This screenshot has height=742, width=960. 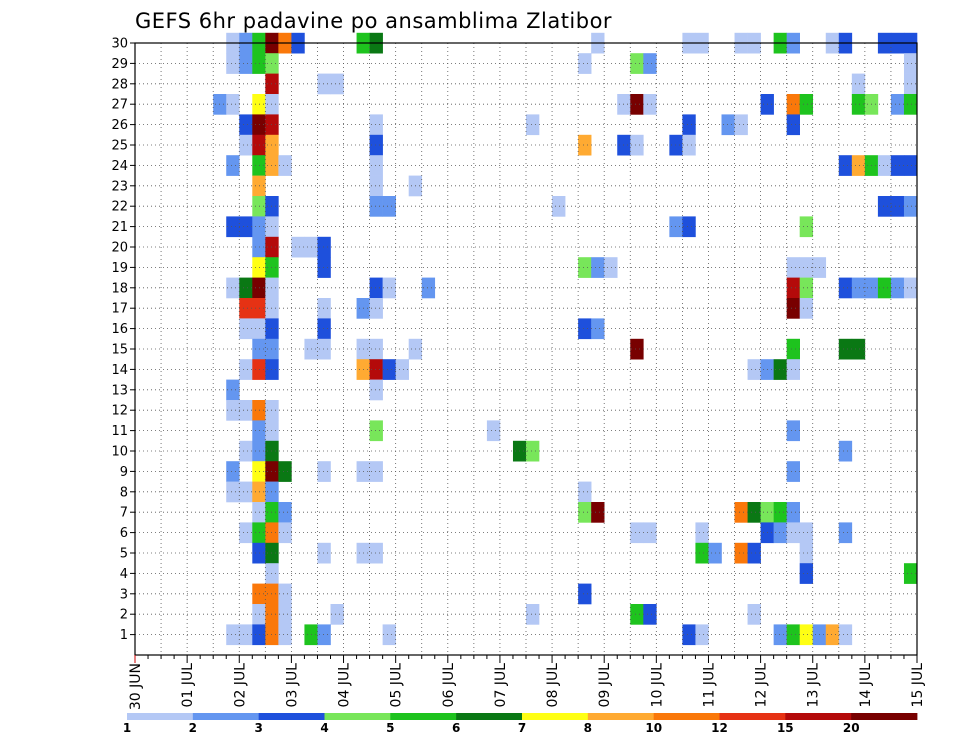 I want to click on legend-label: 6, so click(x=456, y=728).